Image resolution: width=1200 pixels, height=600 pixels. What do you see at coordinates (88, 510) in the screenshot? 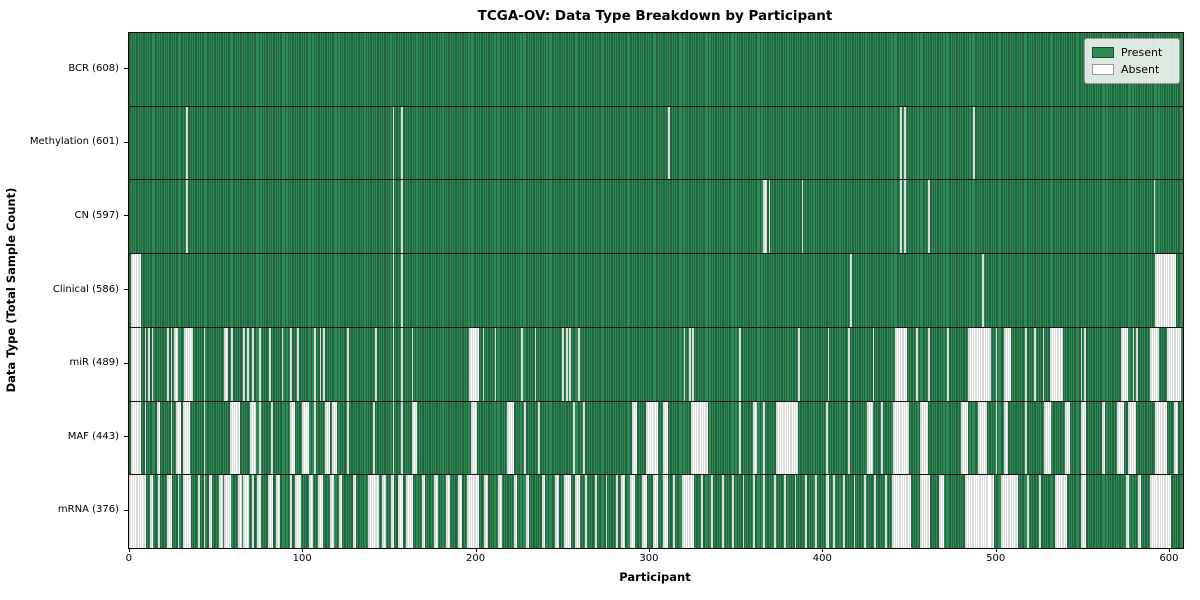
I see `y-tick-label-mRNA: mRNA (376)` at bounding box center [88, 510].